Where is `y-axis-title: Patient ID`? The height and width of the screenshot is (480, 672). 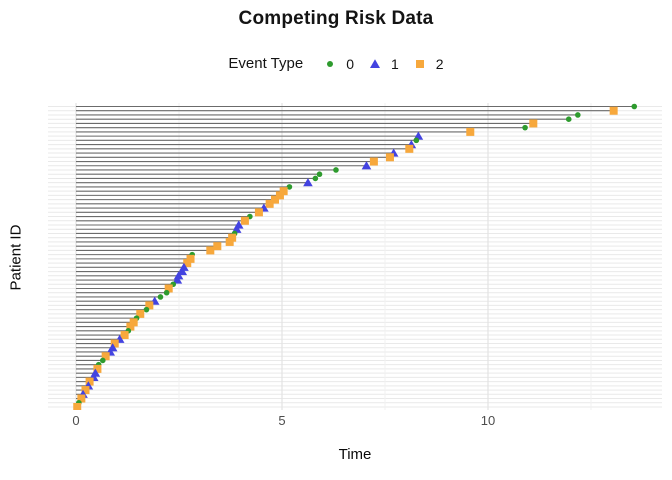 y-axis-title: Patient ID is located at coordinates (16, 257).